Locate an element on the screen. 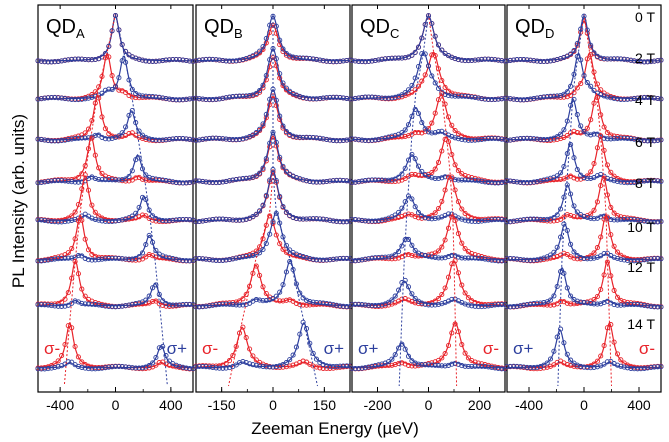 The height and width of the screenshot is (442, 669). sigma-minus-fit-4T is located at coordinates (428, 117).